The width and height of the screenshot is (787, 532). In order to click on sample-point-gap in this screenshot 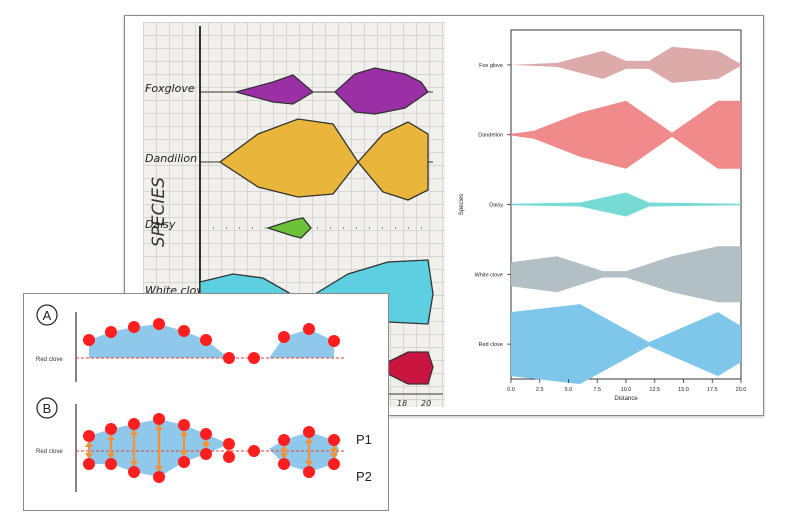, I will do `click(254, 451)`.